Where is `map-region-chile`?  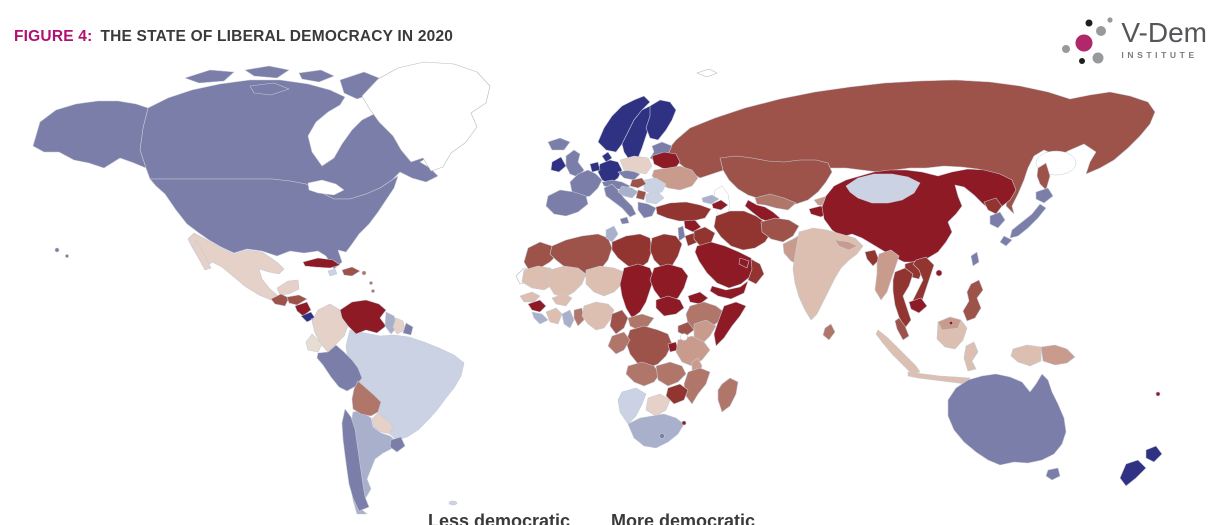
map-region-chile is located at coordinates (355, 460).